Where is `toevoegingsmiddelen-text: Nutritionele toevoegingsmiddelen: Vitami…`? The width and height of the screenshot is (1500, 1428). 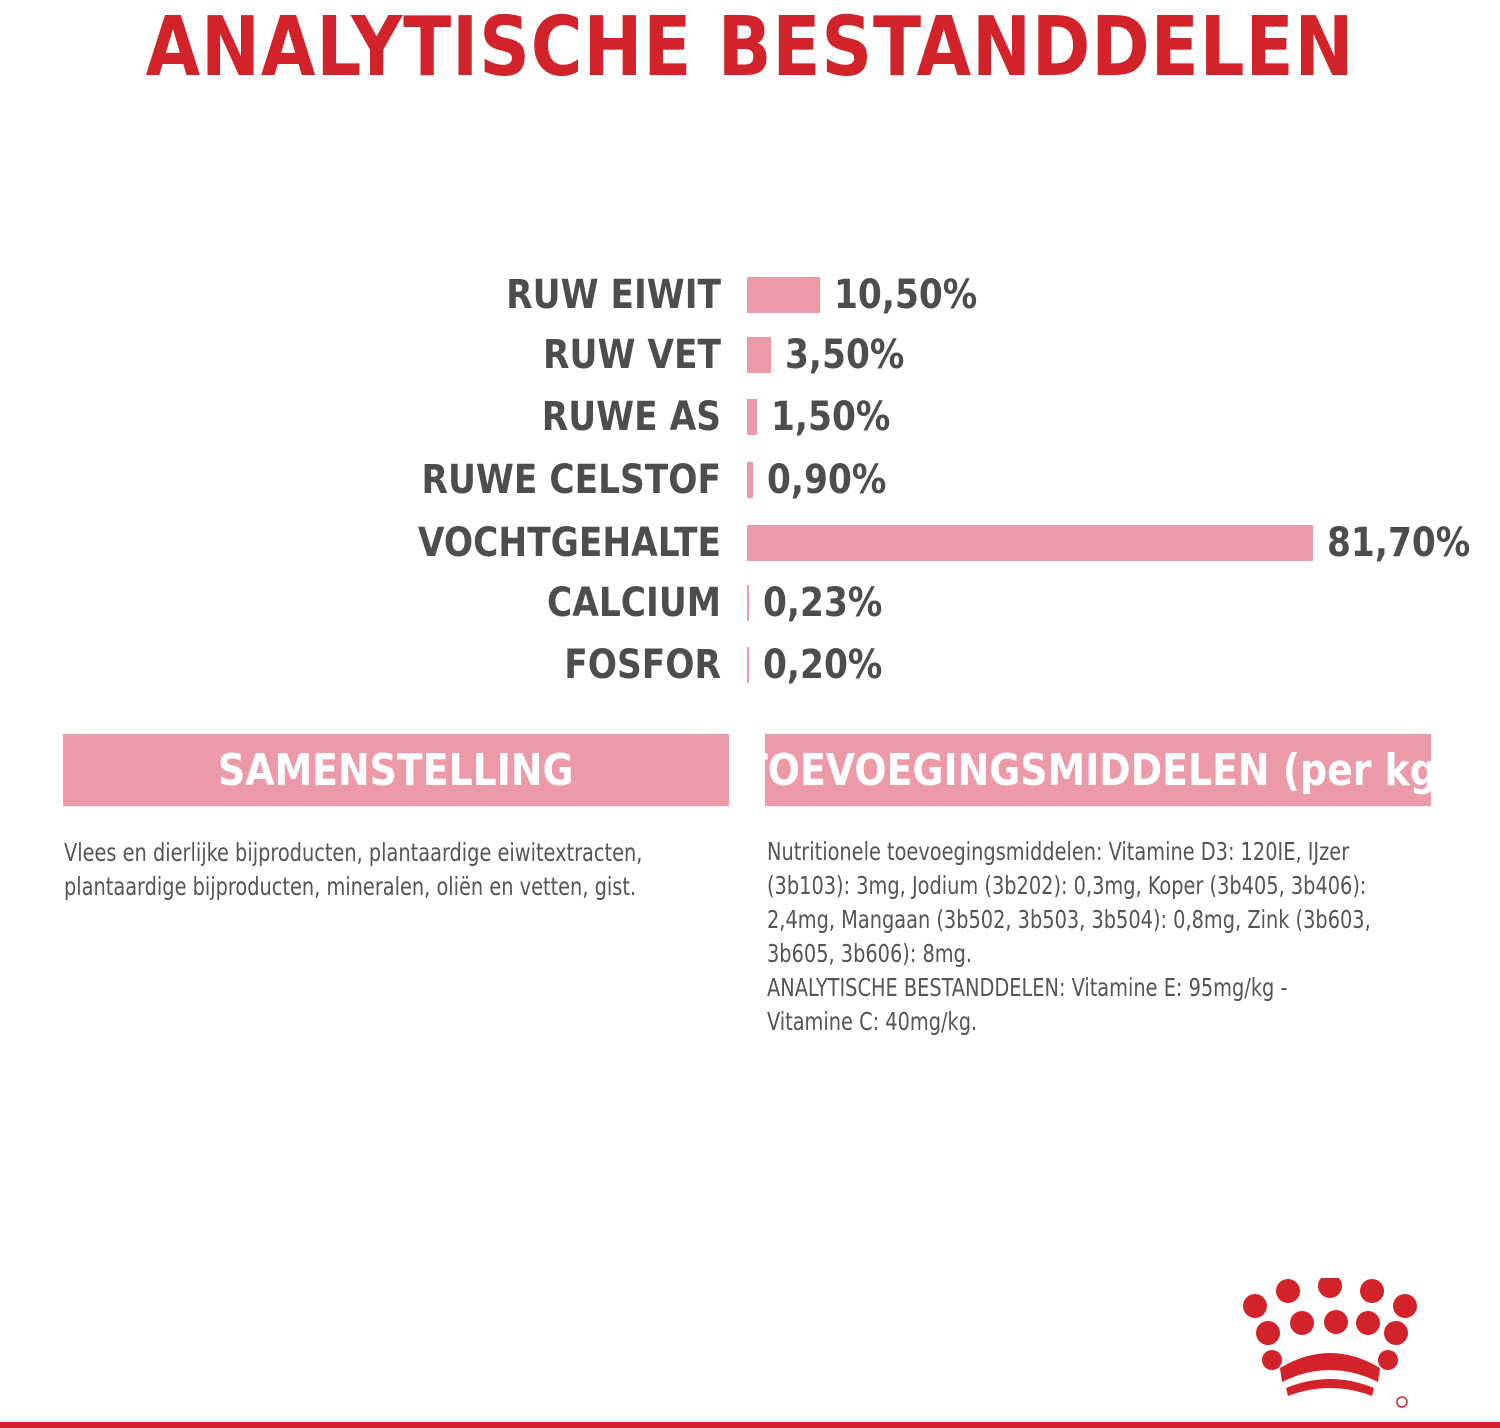 toevoegingsmiddelen-text: Nutritionele toevoegingsmiddelen: Vitami… is located at coordinates (1118, 937).